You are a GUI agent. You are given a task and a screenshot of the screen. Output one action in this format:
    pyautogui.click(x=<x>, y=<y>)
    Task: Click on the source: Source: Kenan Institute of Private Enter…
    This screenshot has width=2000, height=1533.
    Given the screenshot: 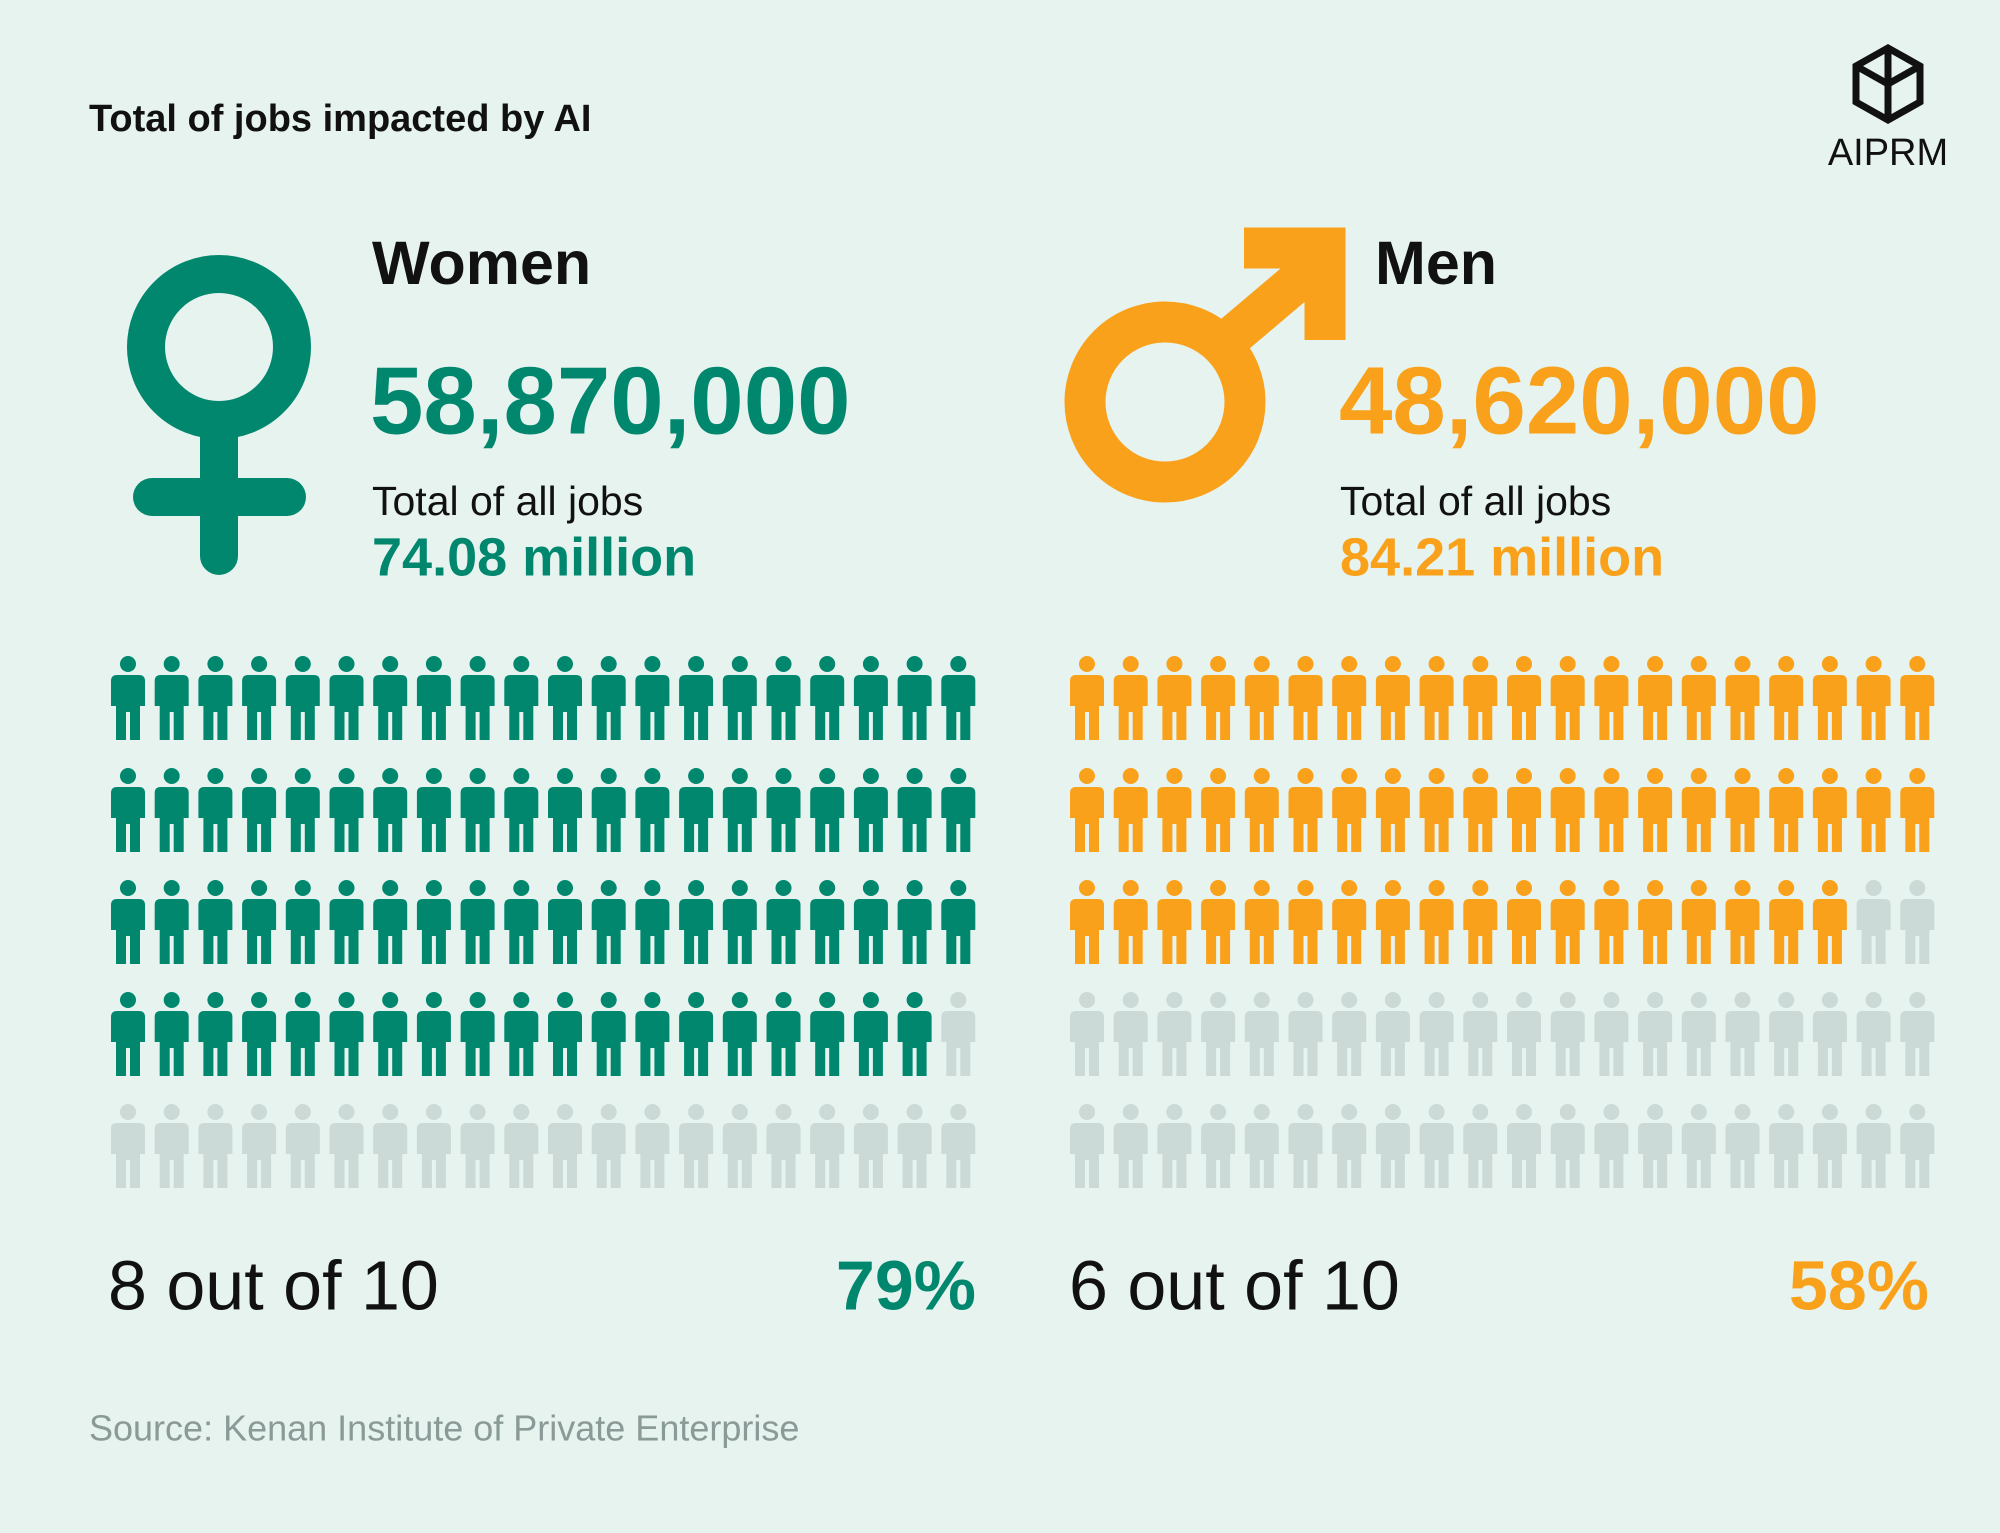 What is the action you would take?
    pyautogui.click(x=444, y=1428)
    